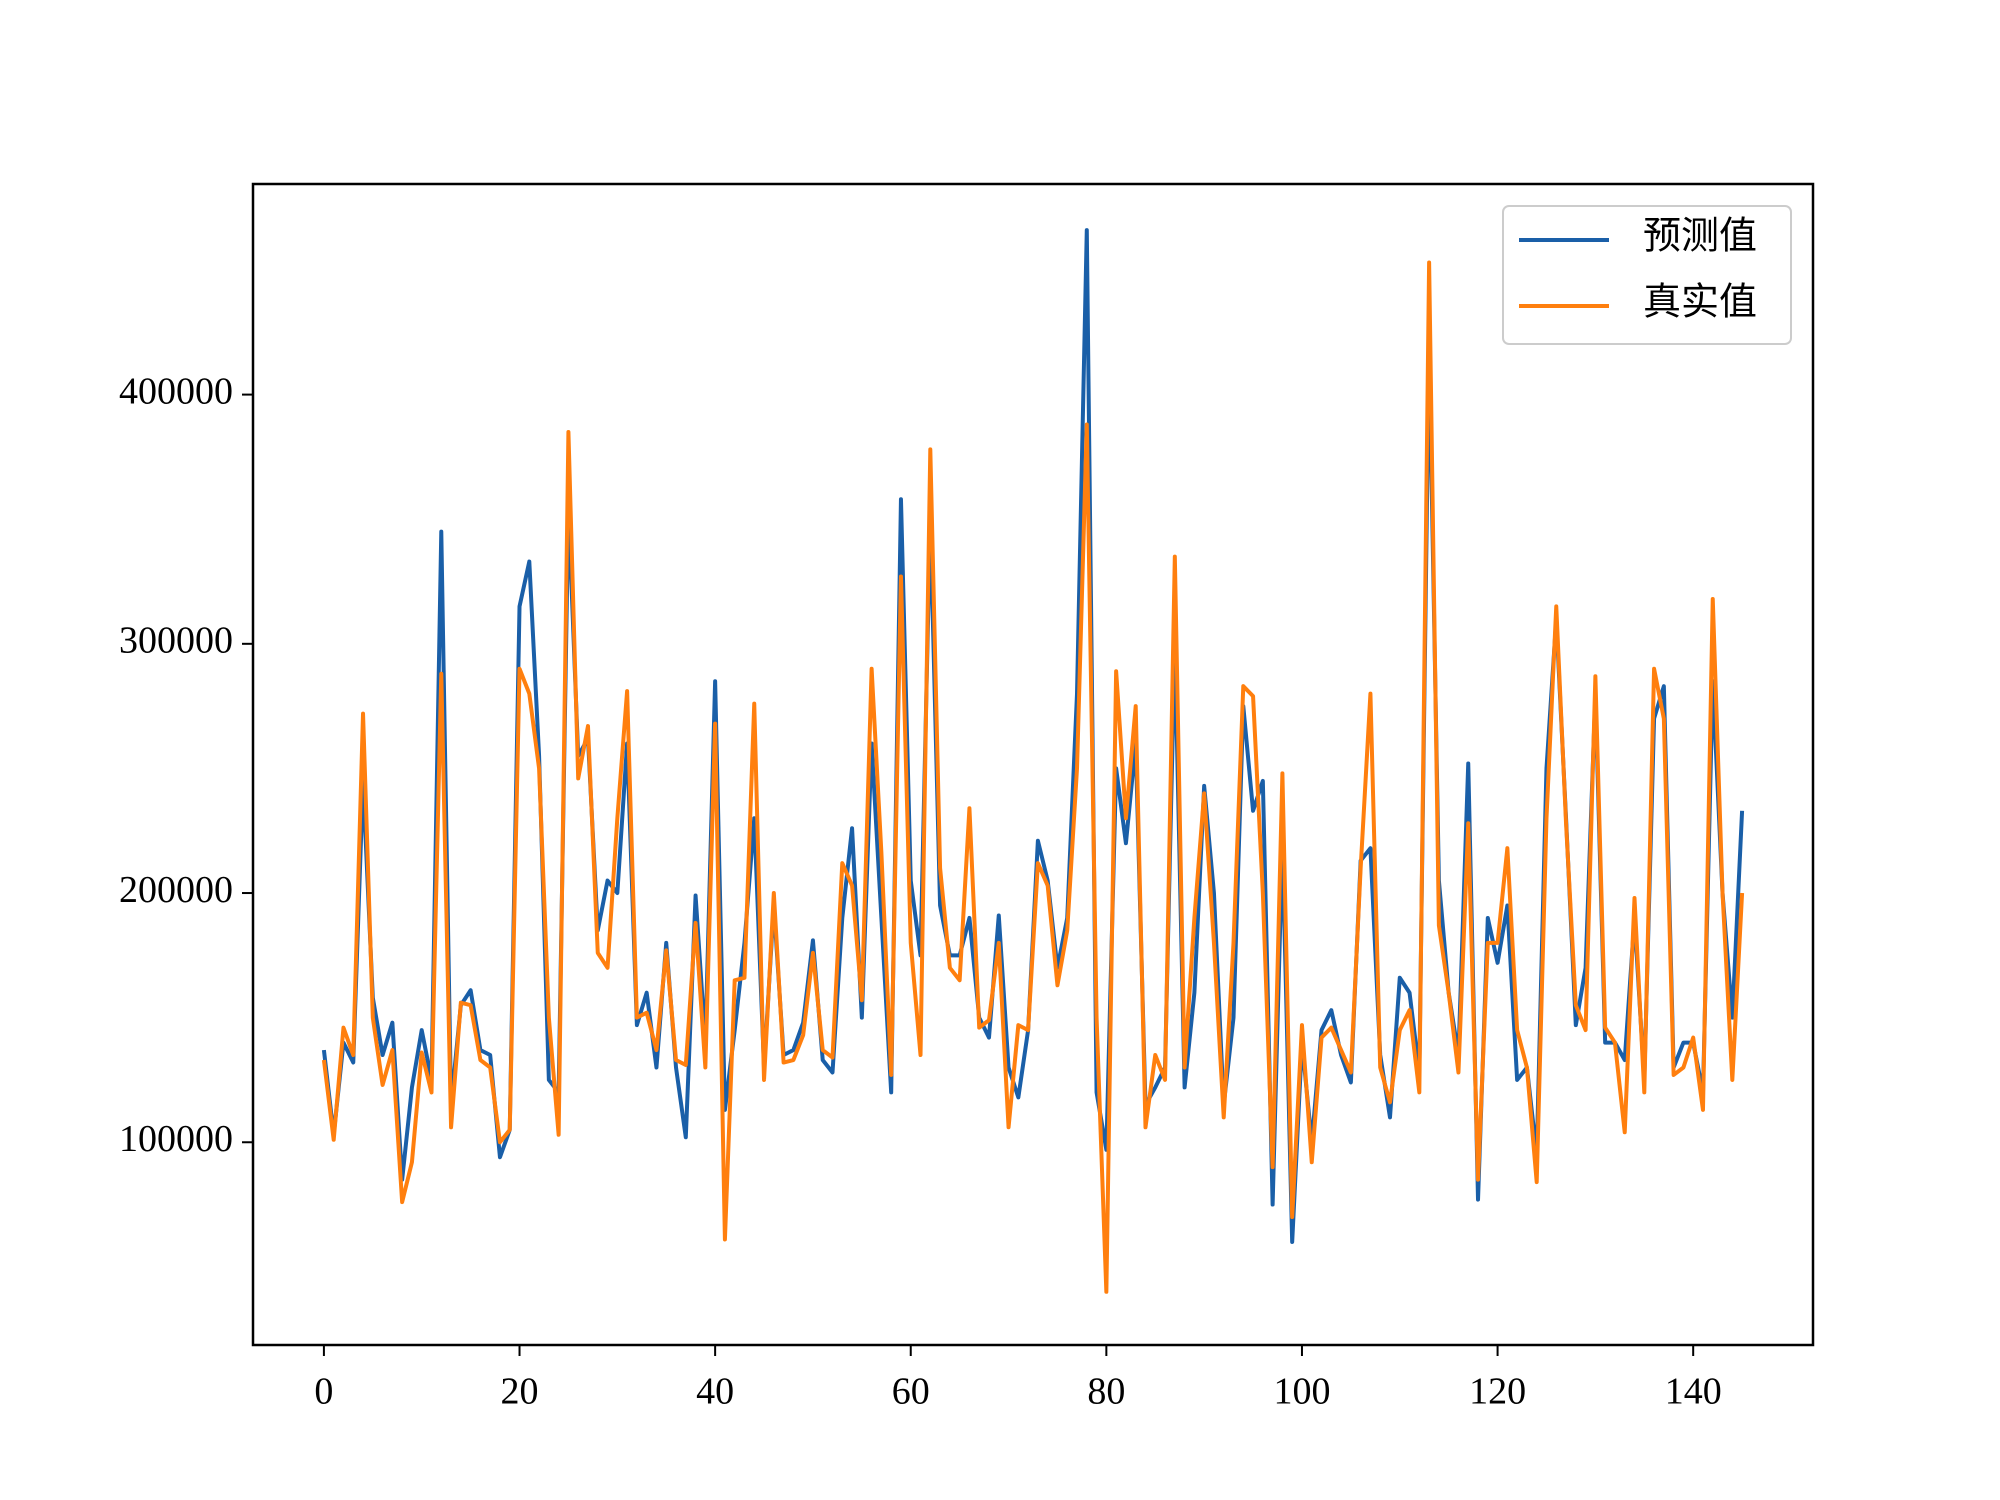 The image size is (2000, 1500). I want to click on y-tick-label: 100000, so click(176, 1139).